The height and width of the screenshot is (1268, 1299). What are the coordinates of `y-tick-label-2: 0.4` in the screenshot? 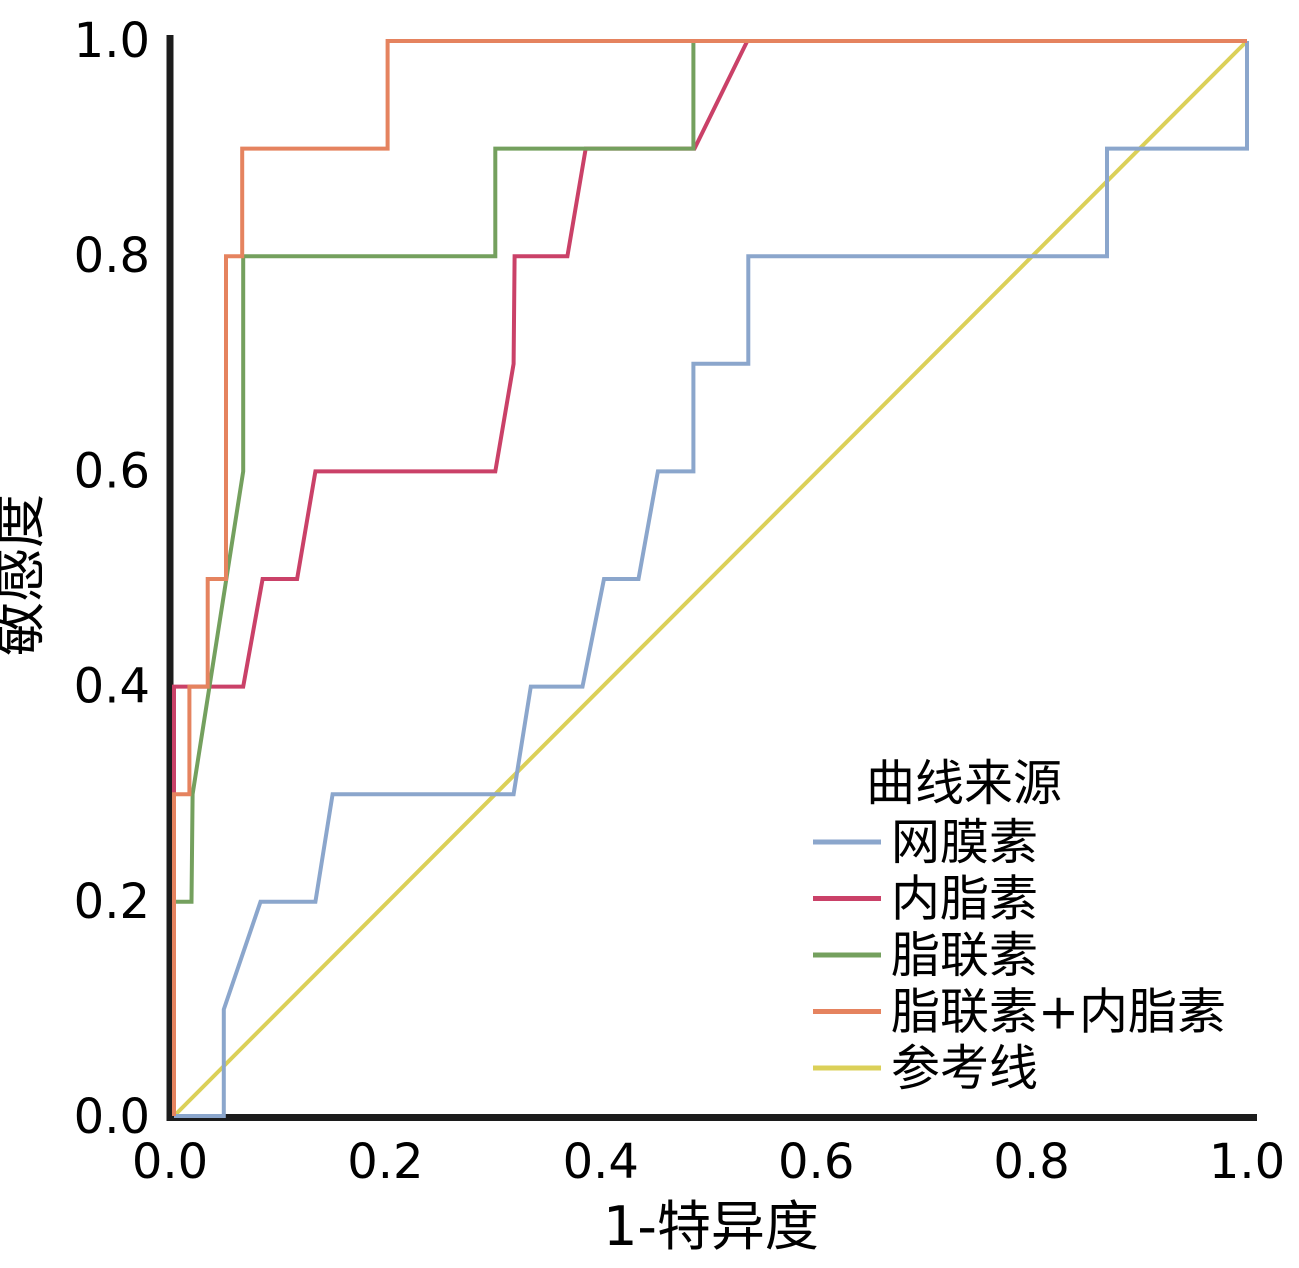 It's located at (112, 687).